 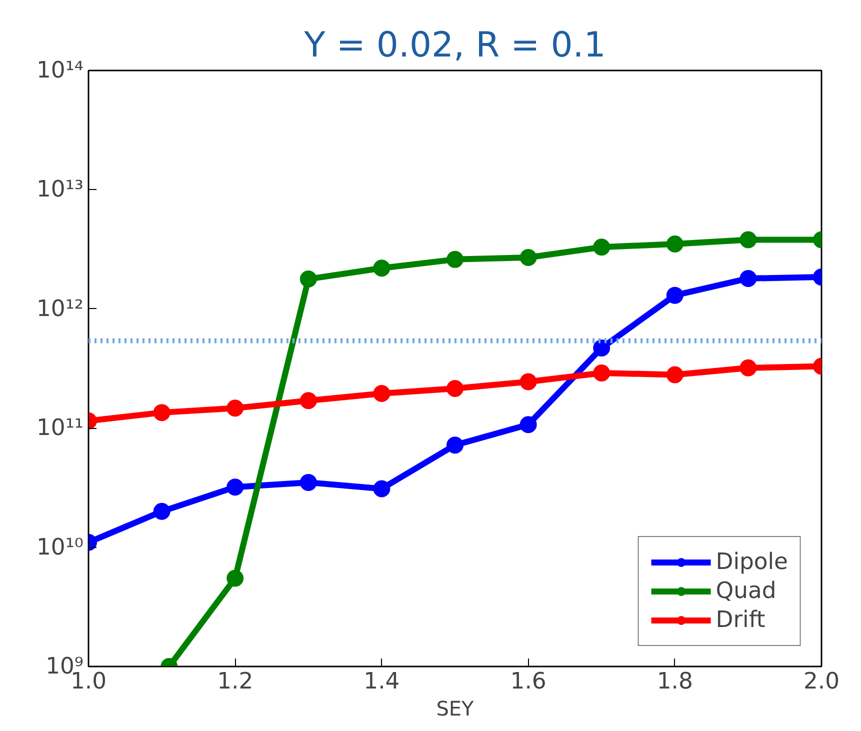 What do you see at coordinates (821, 681) in the screenshot?
I see `x-tick-label: 2.0` at bounding box center [821, 681].